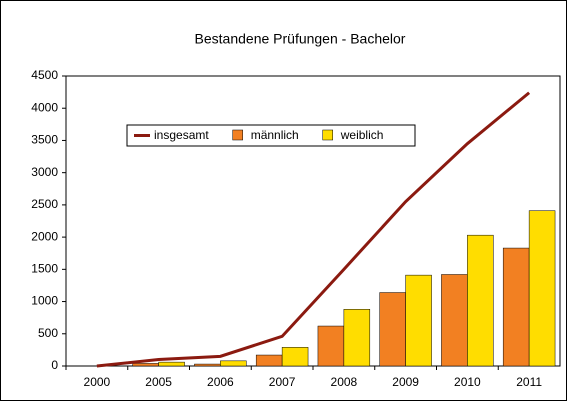 The height and width of the screenshot is (401, 567). What do you see at coordinates (54, 365) in the screenshot?
I see `y-tick-label: 0` at bounding box center [54, 365].